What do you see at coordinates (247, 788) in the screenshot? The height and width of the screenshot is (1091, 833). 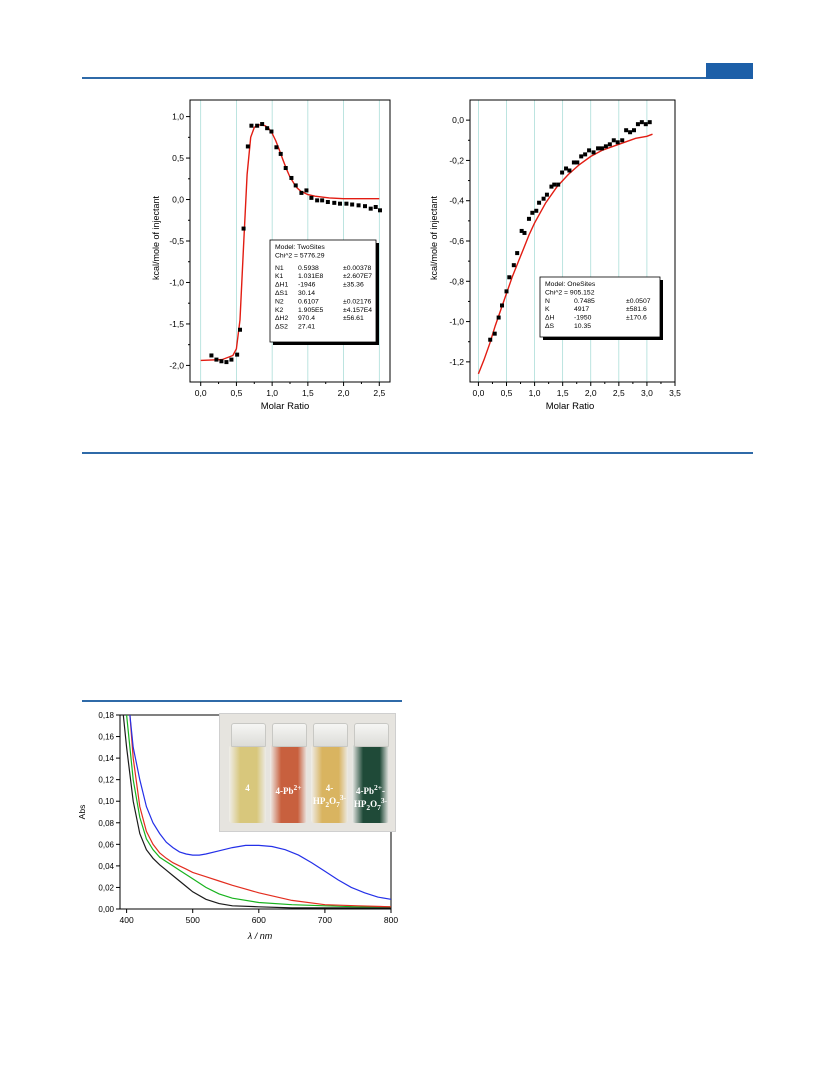 I see `vial-label: 4` at bounding box center [247, 788].